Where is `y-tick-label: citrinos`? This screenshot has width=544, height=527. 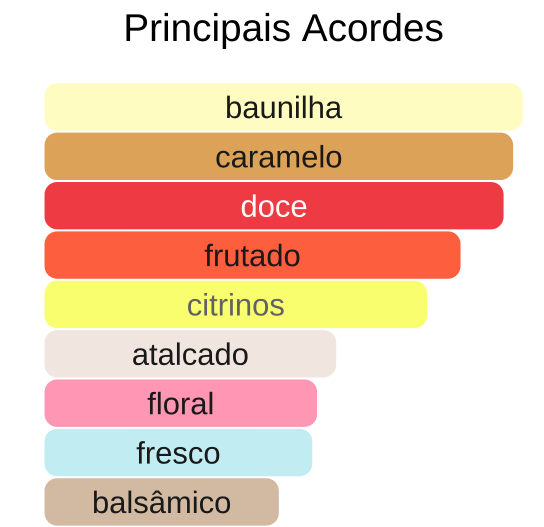 y-tick-label: citrinos is located at coordinates (236, 304).